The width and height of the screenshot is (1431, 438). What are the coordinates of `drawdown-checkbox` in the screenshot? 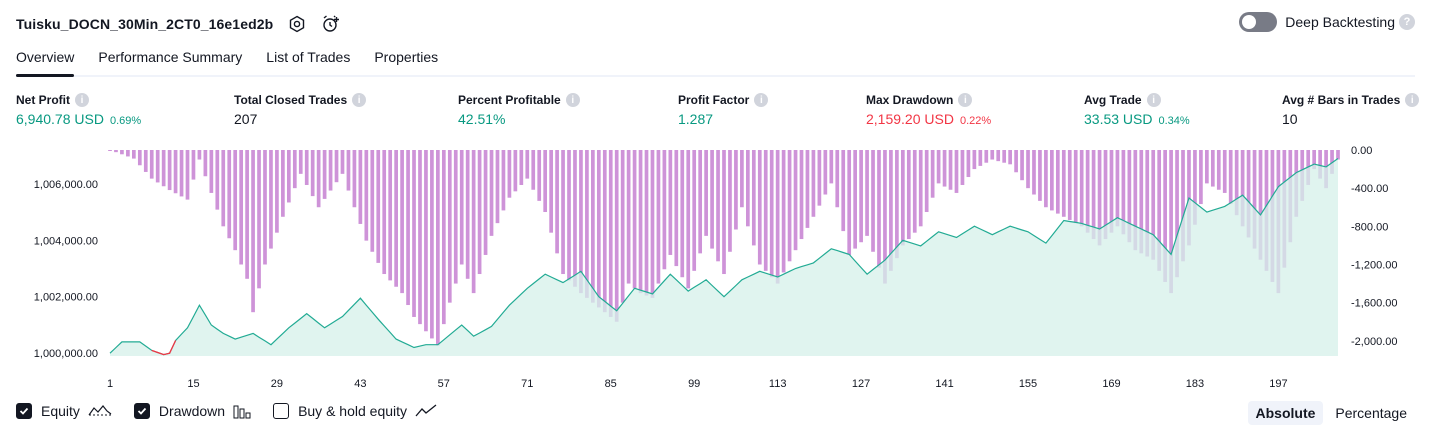 It's located at (141, 411).